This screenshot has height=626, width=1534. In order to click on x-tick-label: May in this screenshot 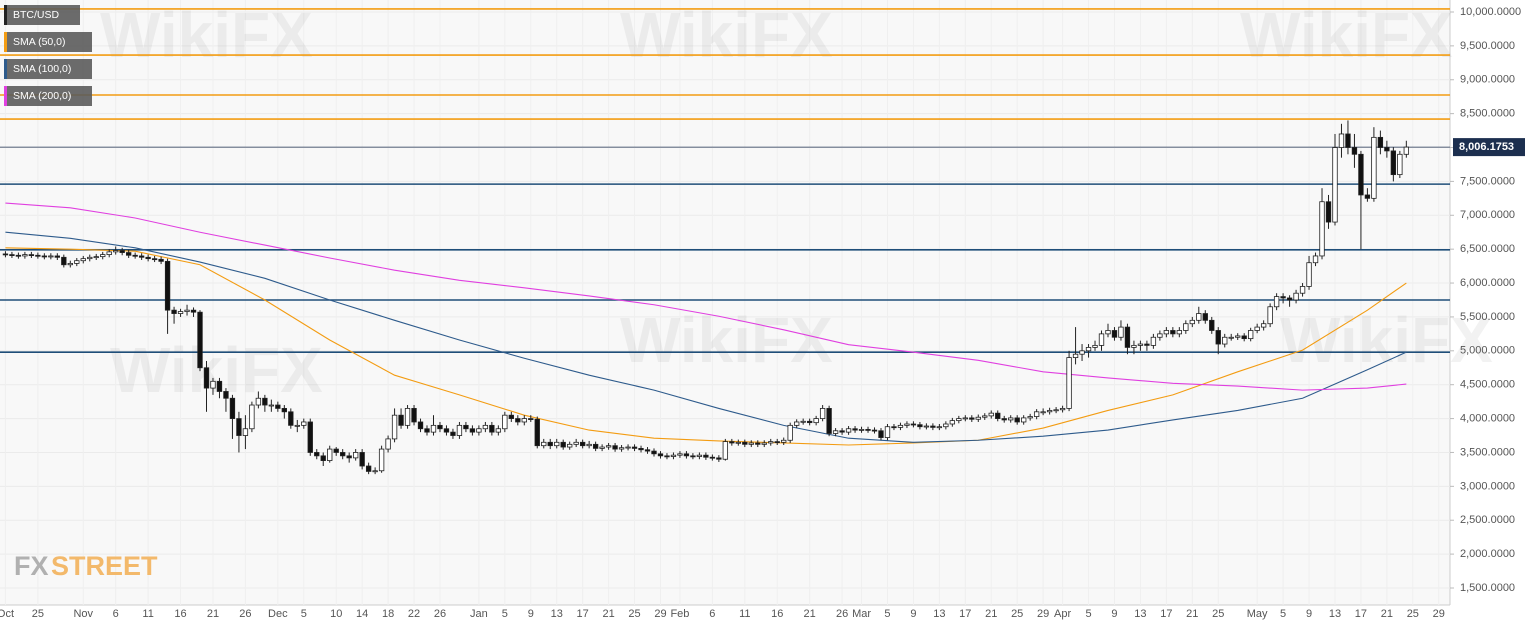, I will do `click(1257, 614)`.